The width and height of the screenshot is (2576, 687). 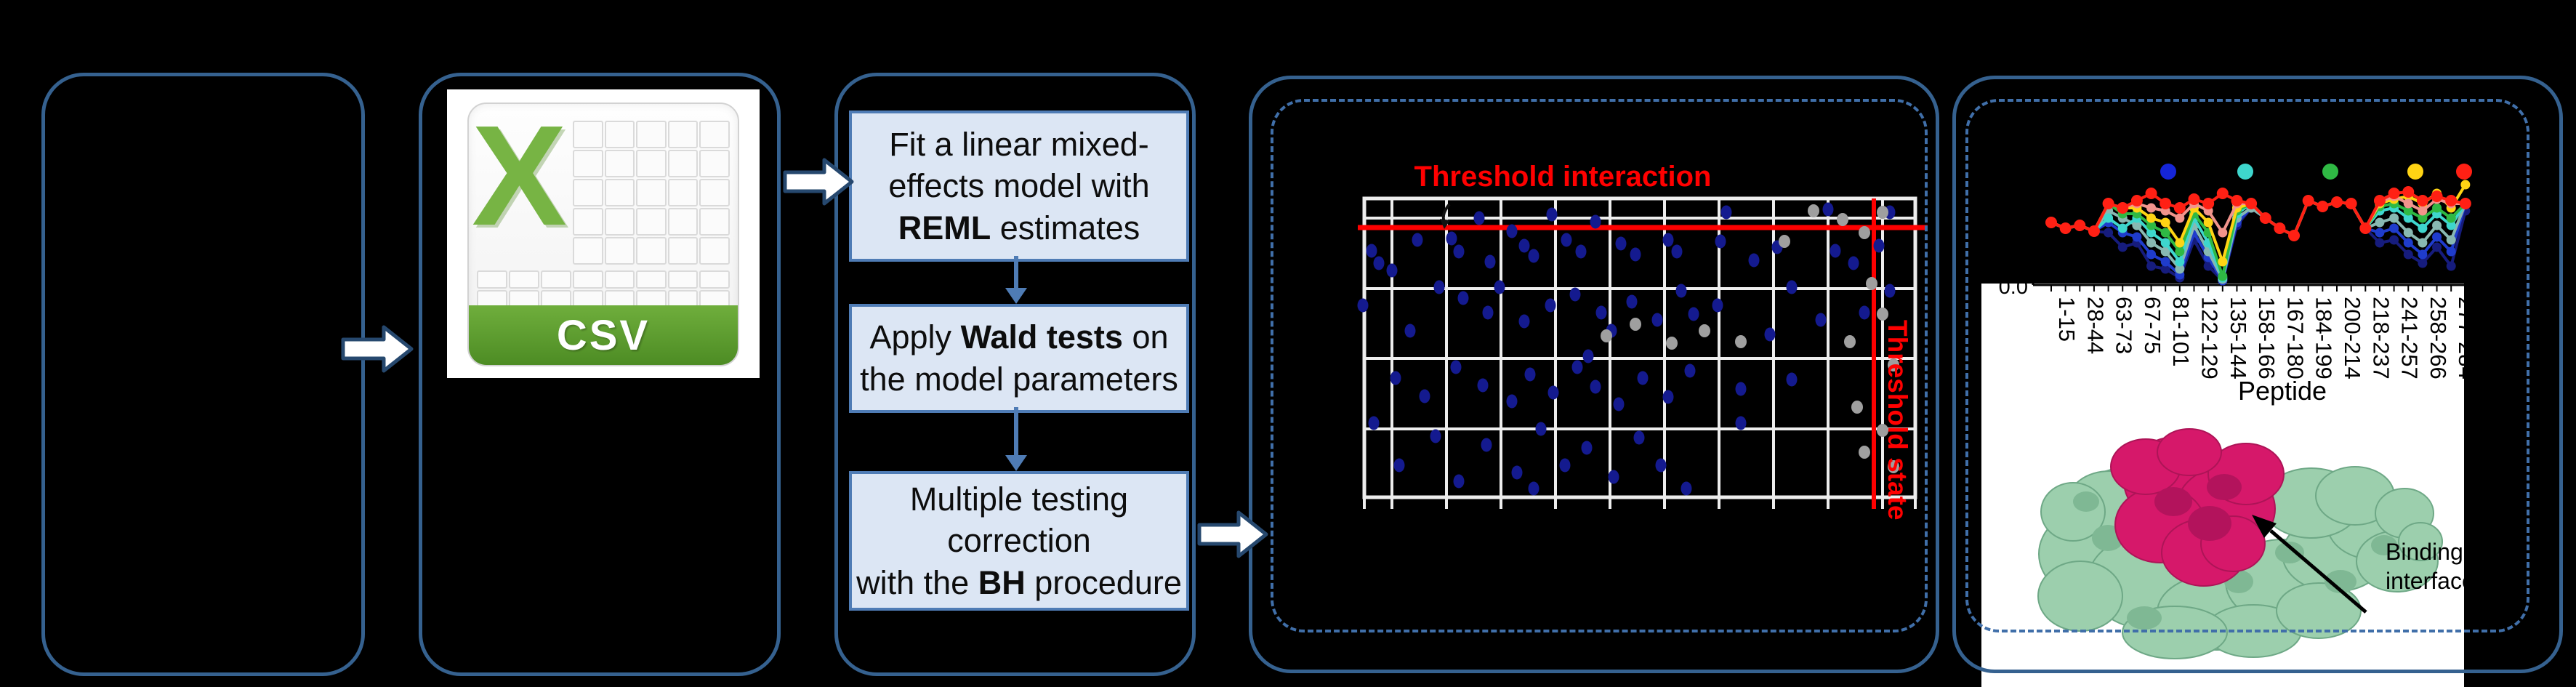 I want to click on panel-csv, so click(x=600, y=374).